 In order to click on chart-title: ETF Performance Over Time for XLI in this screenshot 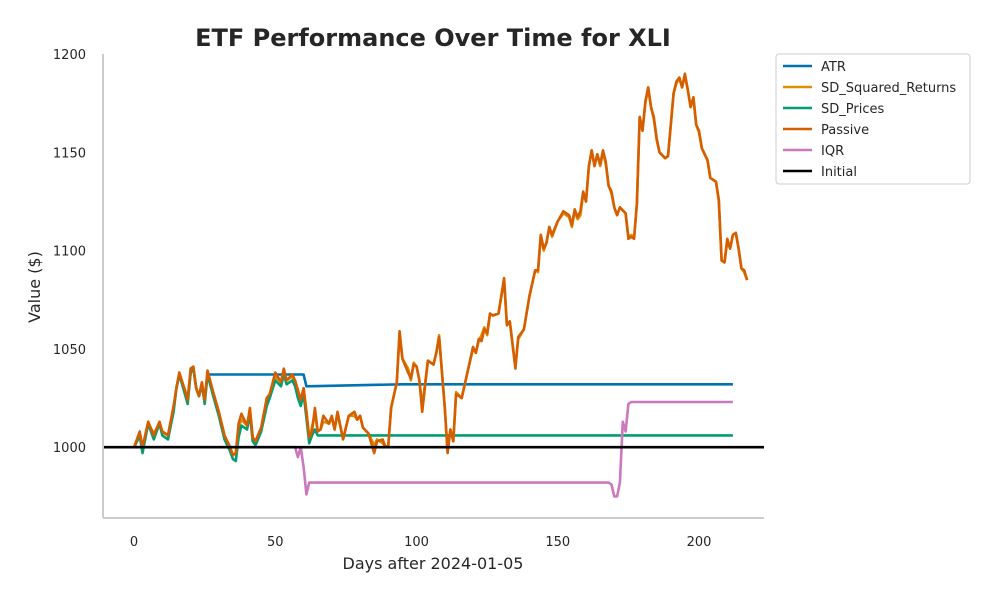, I will do `click(433, 38)`.